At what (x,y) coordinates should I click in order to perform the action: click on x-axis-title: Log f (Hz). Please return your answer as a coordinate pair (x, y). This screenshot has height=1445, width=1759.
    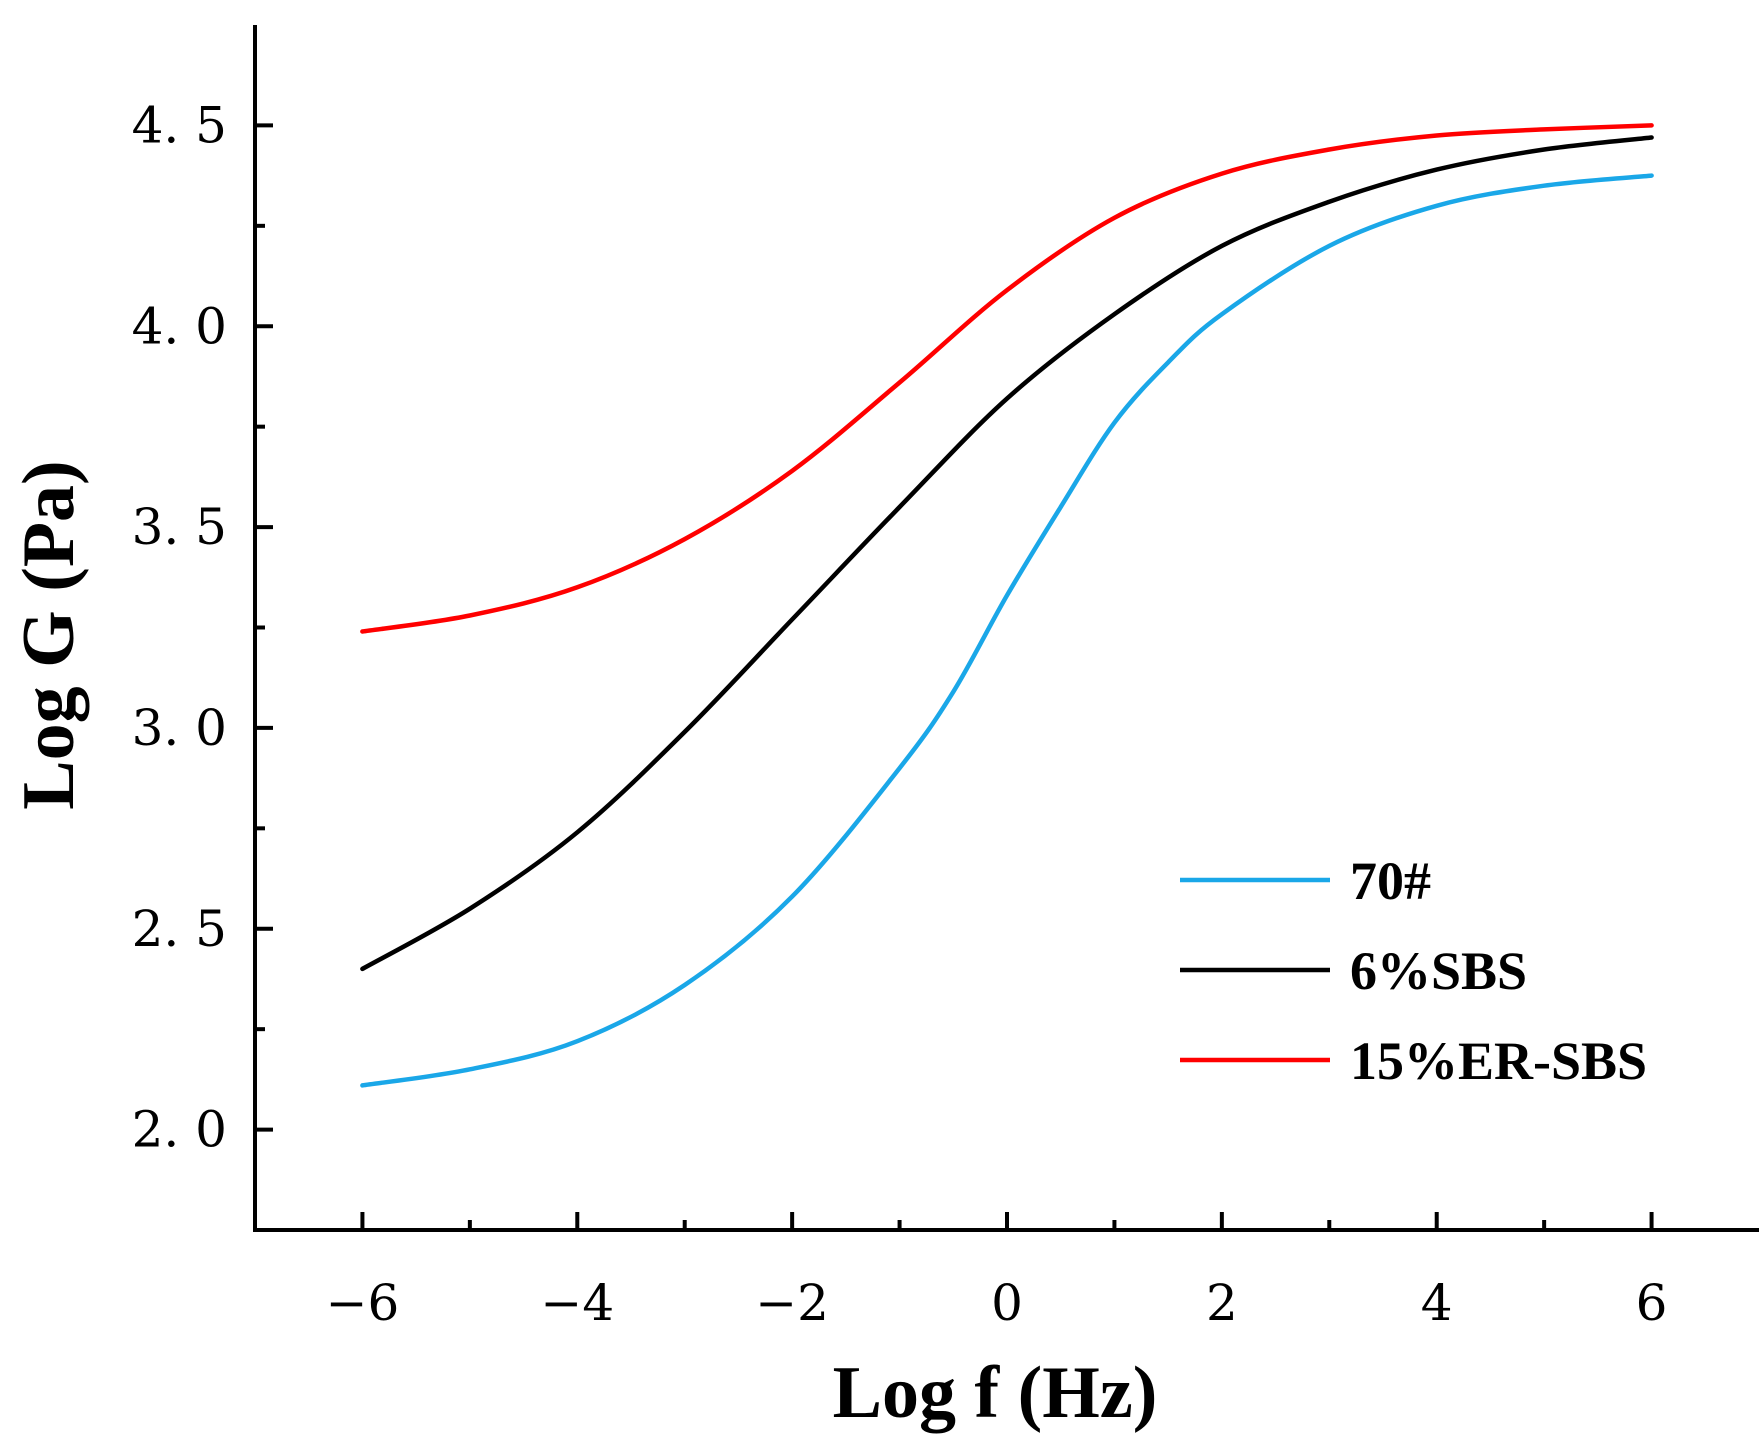
    Looking at the image, I should click on (995, 1393).